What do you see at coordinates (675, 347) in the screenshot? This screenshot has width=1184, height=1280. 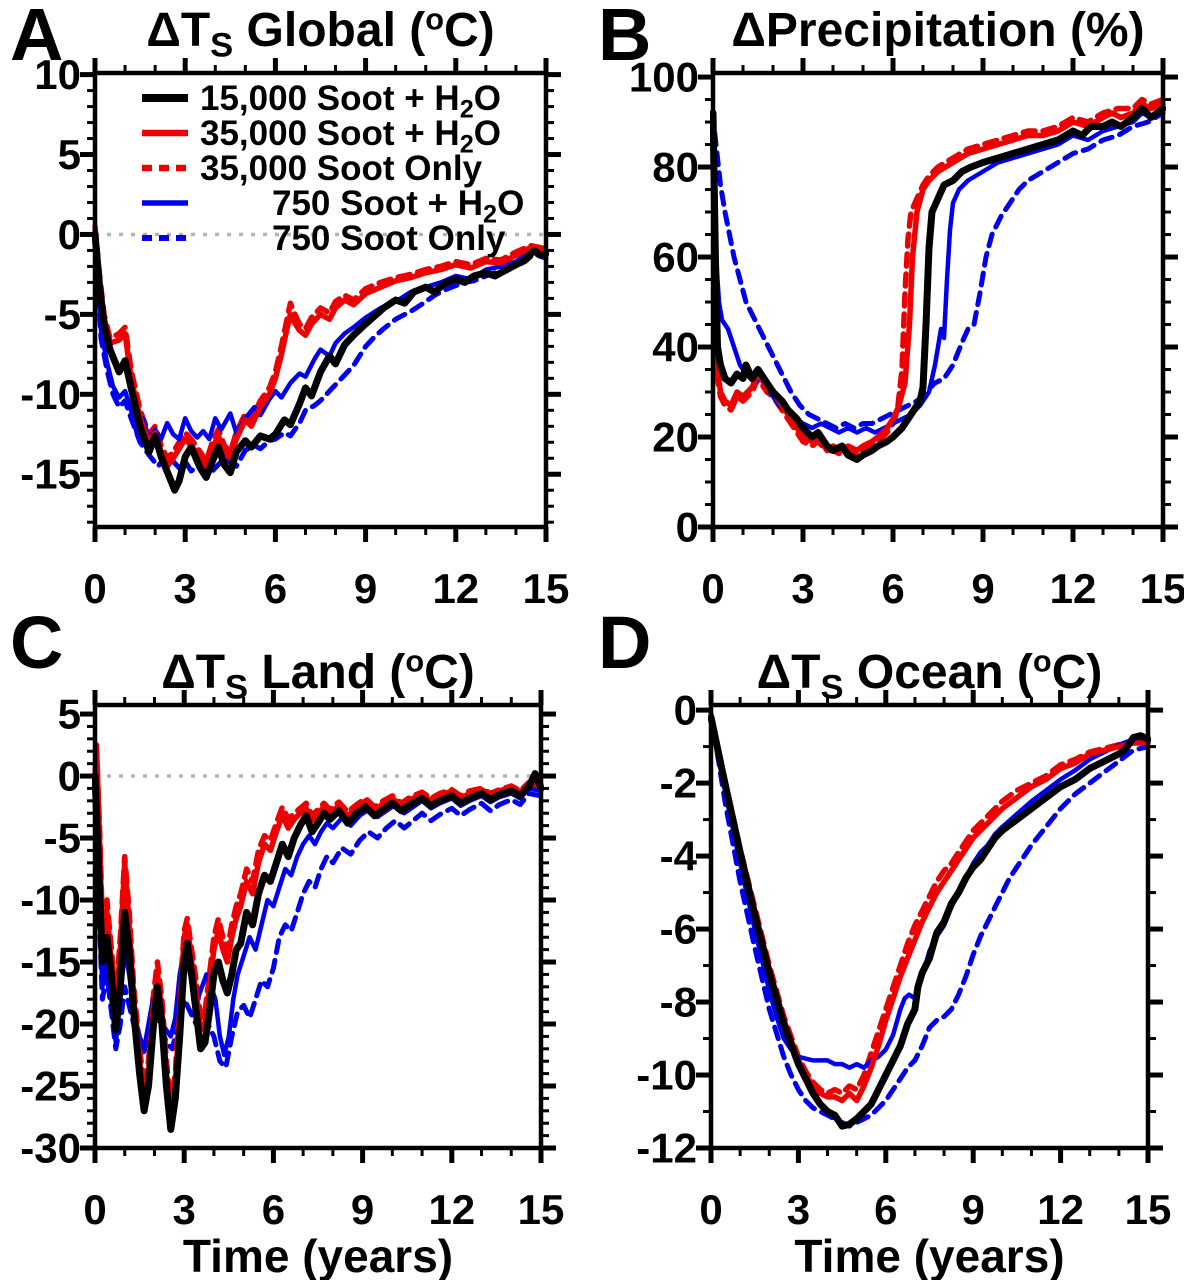 I see `y-tick-label: 40` at bounding box center [675, 347].